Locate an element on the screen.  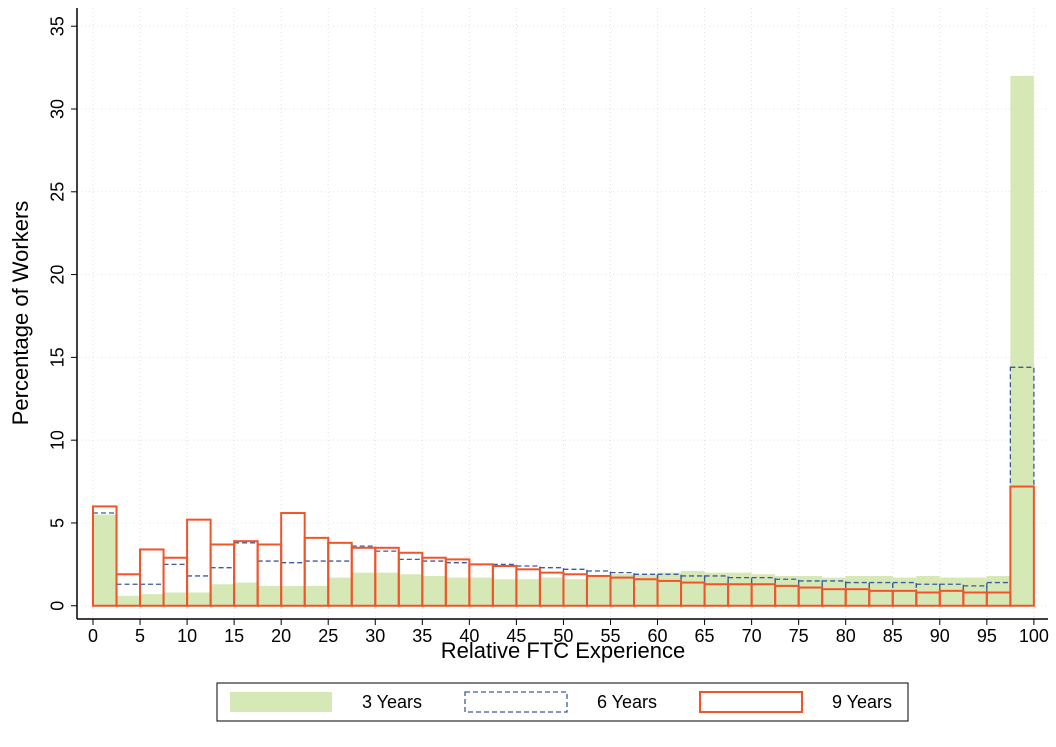
x-tick-label: 70 is located at coordinates (752, 636).